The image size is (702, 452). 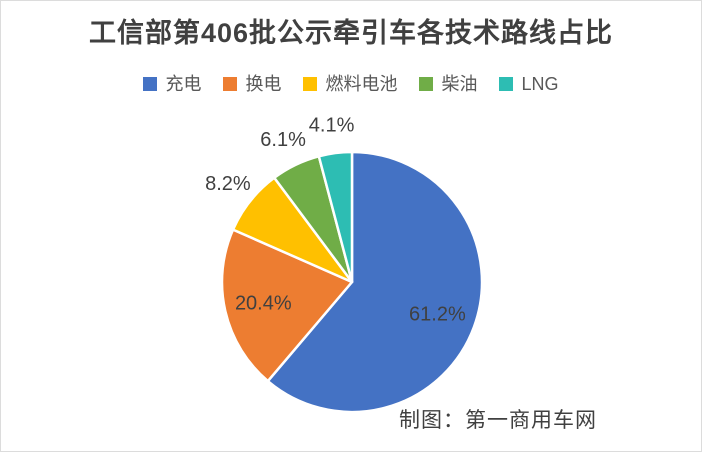 I want to click on data-label: 61.2%, so click(x=437, y=314).